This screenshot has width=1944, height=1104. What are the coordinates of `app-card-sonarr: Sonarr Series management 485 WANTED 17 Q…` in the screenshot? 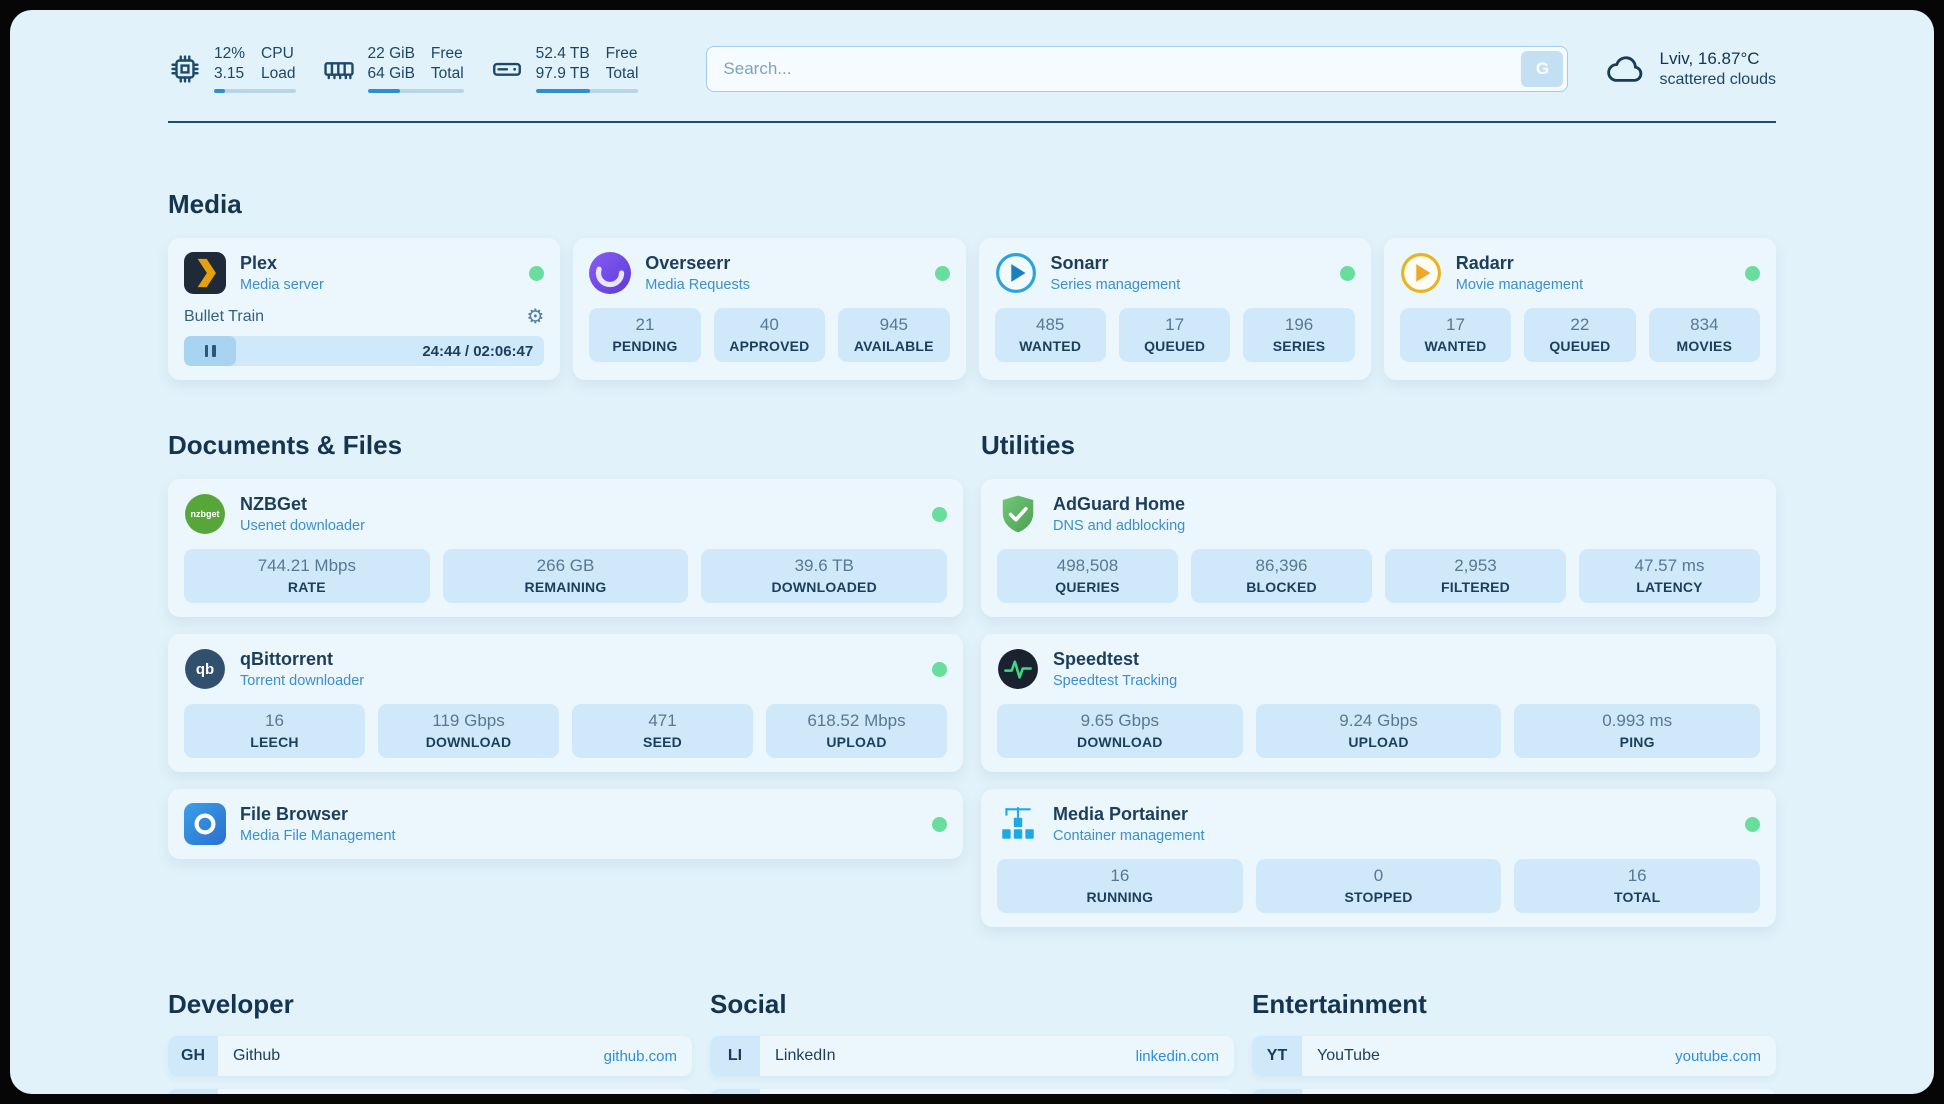 It's located at (1174, 309).